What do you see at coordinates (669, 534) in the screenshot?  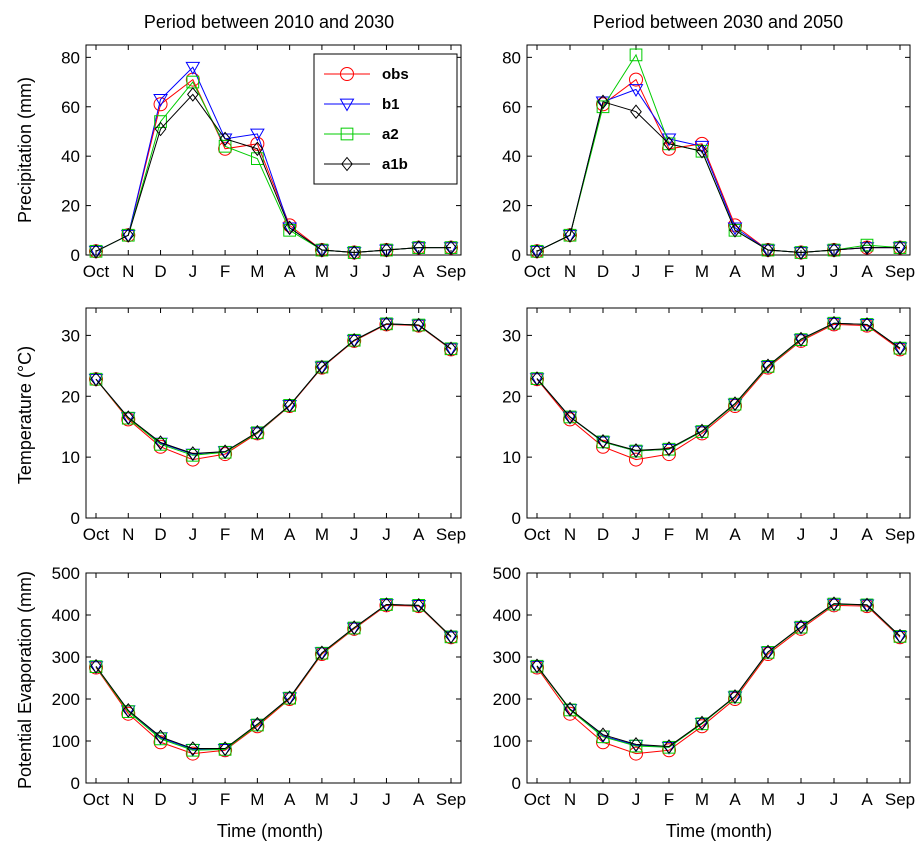 I see `x-tick-label: F` at bounding box center [669, 534].